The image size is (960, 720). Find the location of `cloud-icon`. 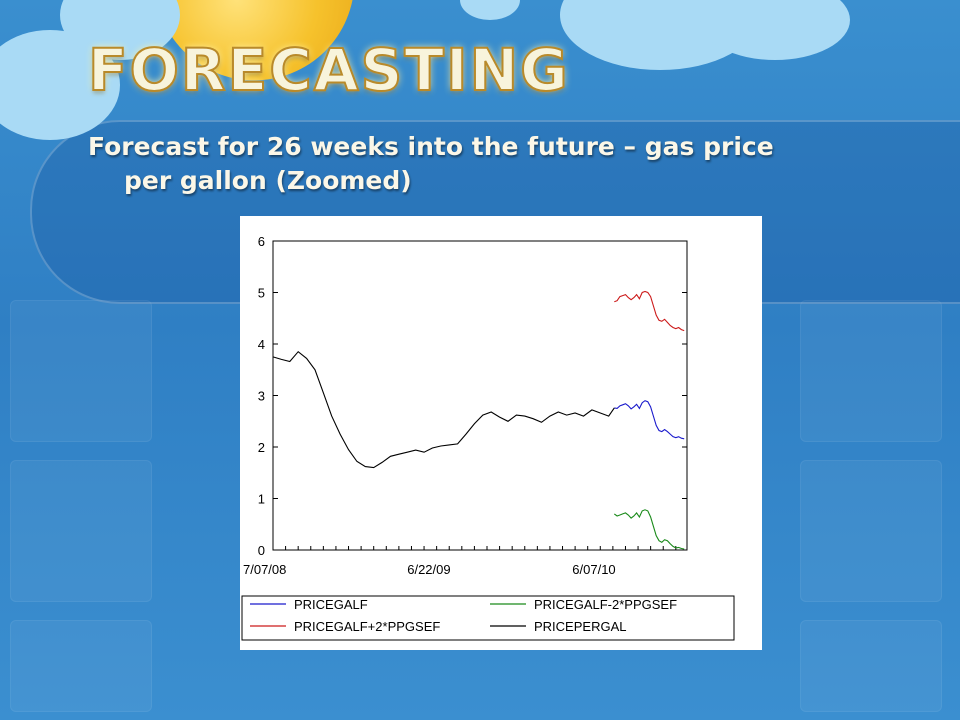

cloud-icon is located at coordinates (490, 10).